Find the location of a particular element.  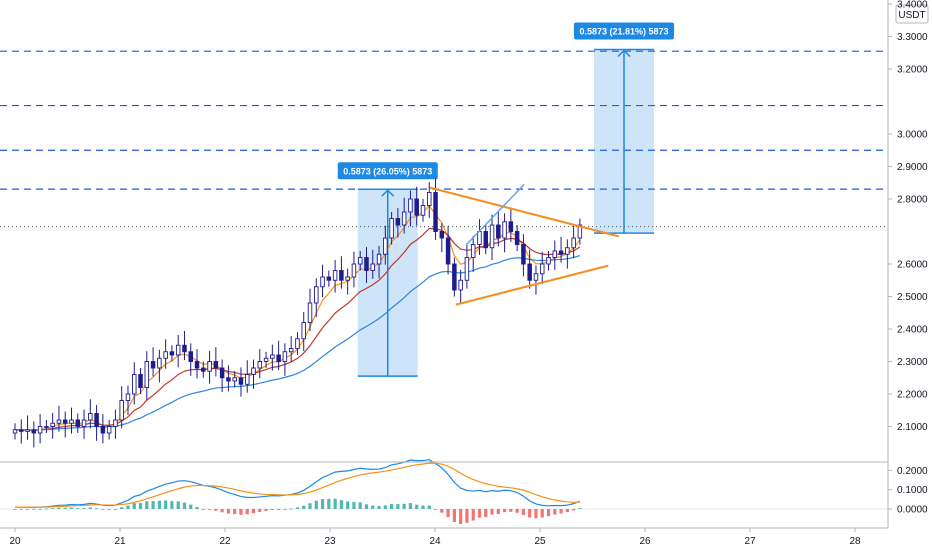

measure-label: 0.5873 (26.05%) 5873 is located at coordinates (387, 171).